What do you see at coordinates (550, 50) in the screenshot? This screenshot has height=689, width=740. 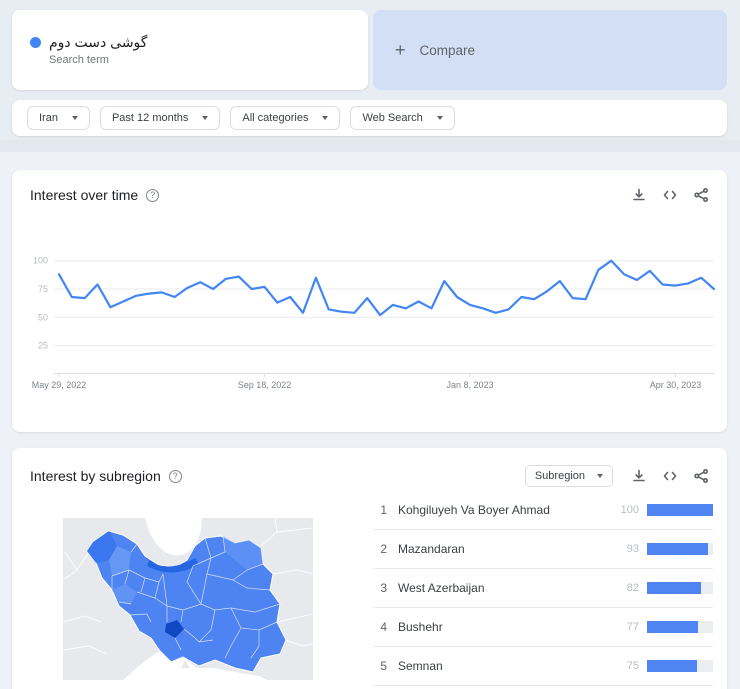 I see `compare-button: + Compare` at bounding box center [550, 50].